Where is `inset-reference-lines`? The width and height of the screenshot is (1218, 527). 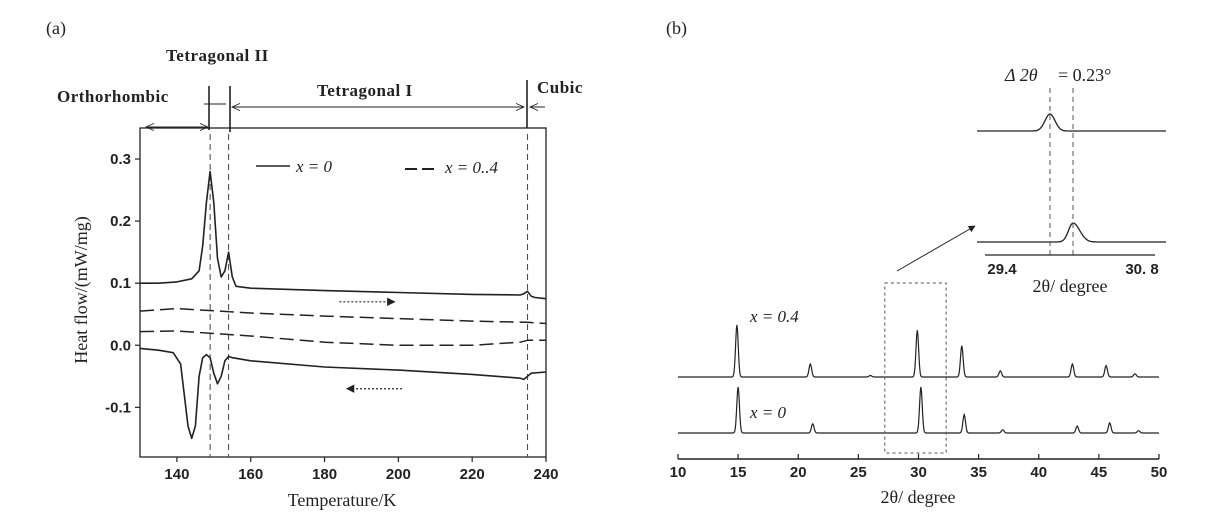
inset-reference-lines is located at coordinates (1061, 171).